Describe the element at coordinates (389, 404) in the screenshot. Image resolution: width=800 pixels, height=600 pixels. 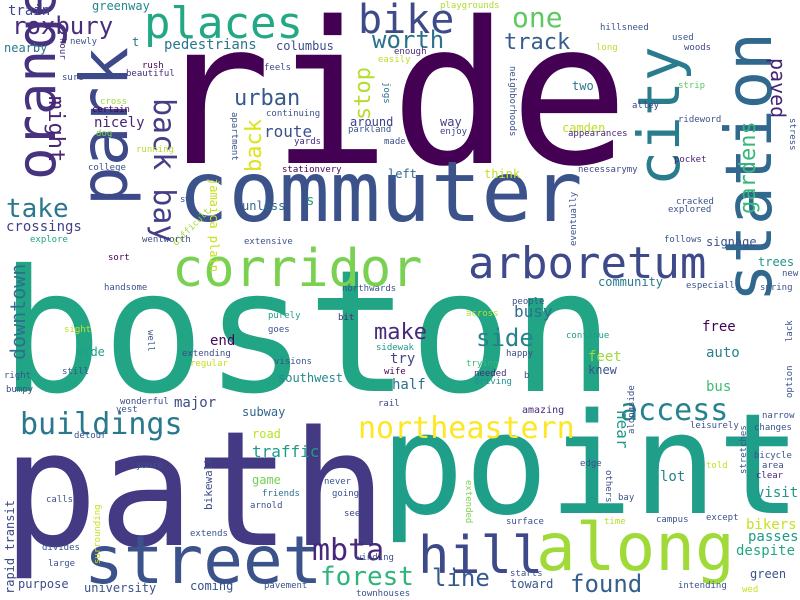
I see `word-rail: rail` at that location.